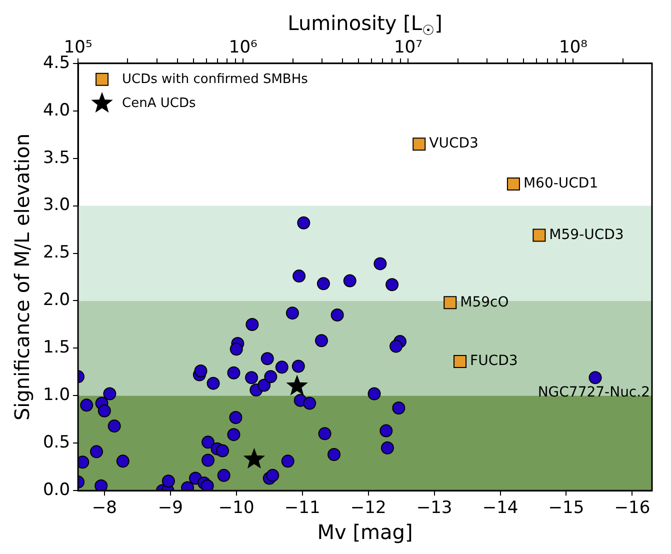  What do you see at coordinates (573, 48) in the screenshot?
I see `x2-tick-label: 10⁸` at bounding box center [573, 48].